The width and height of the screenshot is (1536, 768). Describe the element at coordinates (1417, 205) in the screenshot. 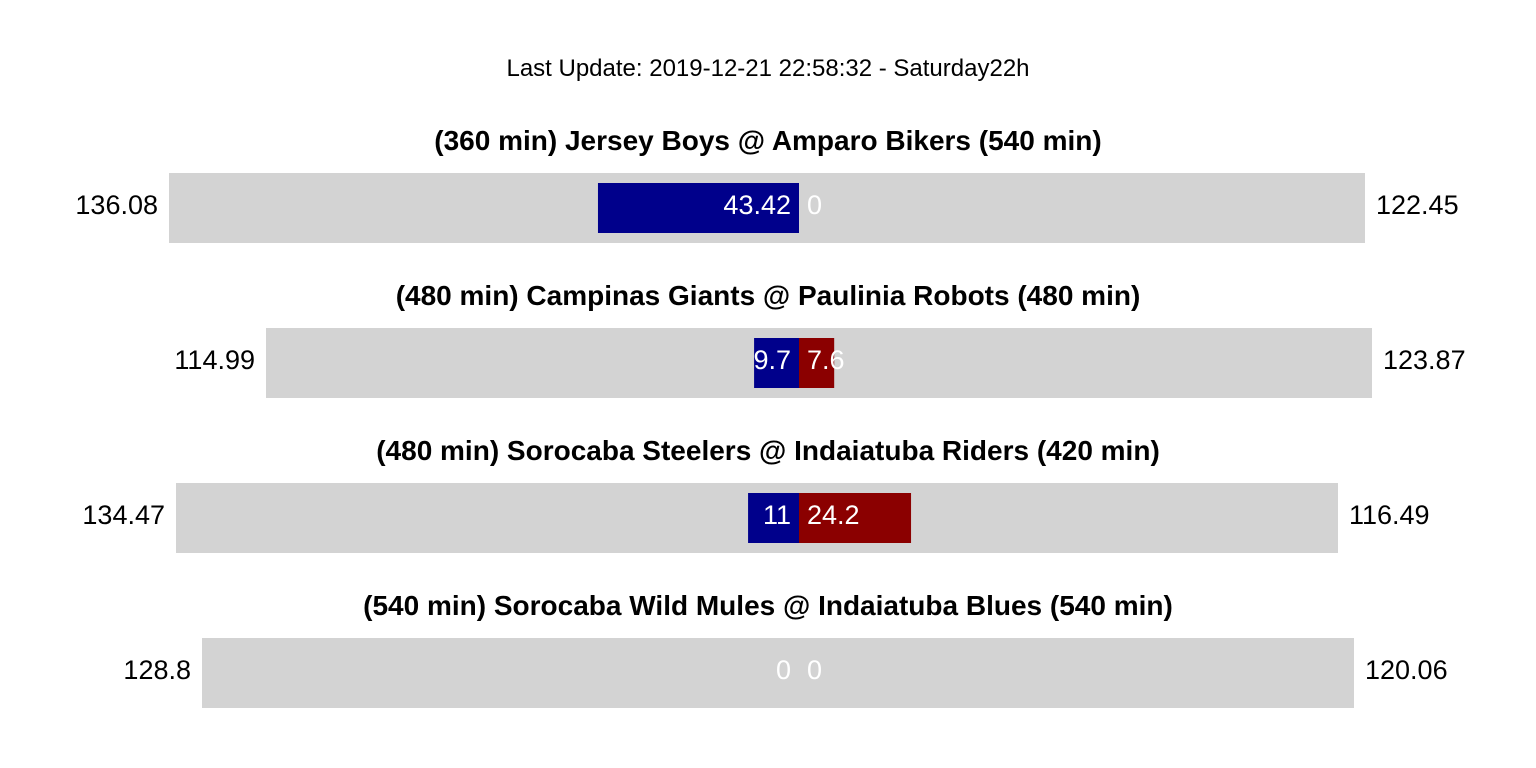

I see `home-projection-label: 122.45` at that location.